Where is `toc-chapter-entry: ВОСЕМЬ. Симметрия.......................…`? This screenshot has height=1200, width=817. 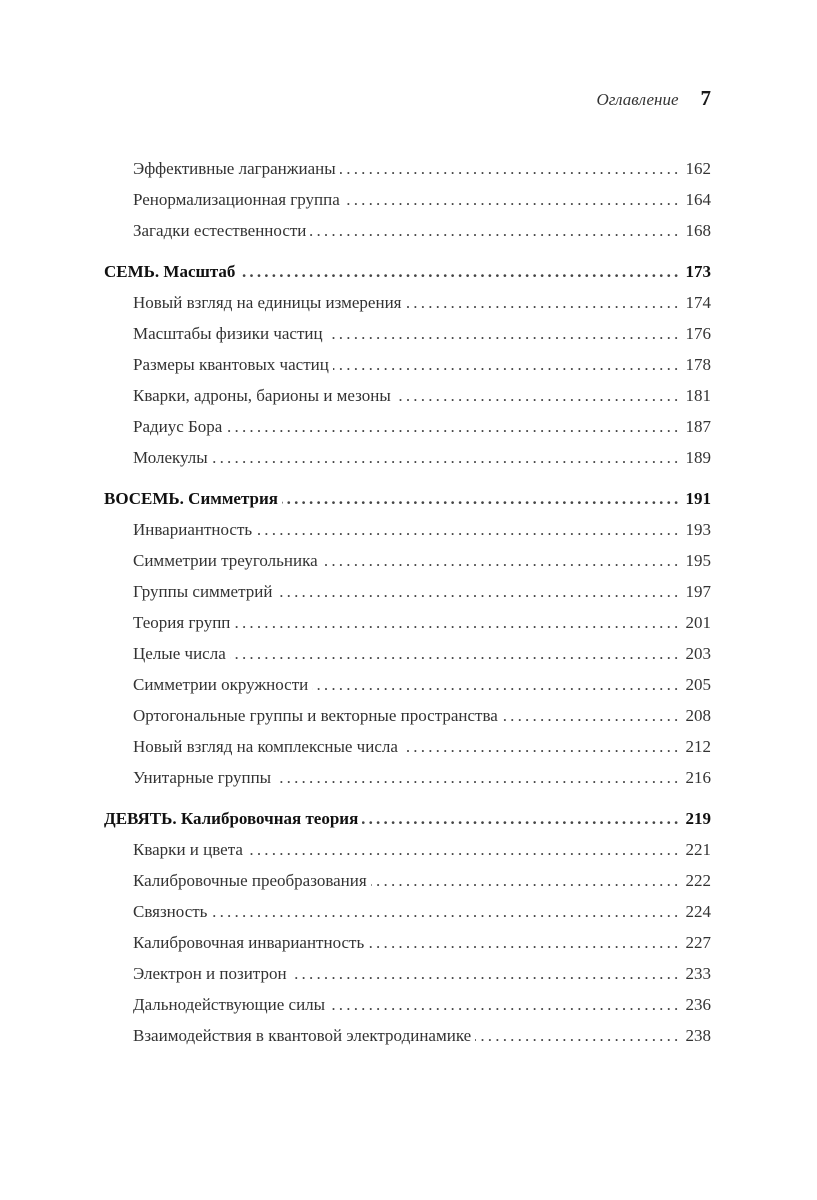
toc-chapter-entry: ВОСЕМЬ. Симметрия.......................… is located at coordinates (407, 498).